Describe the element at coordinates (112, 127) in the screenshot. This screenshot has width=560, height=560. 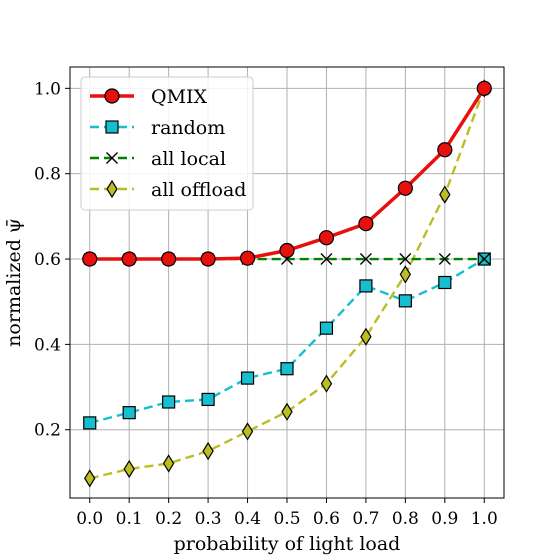
I see `legend-marker-random` at that location.